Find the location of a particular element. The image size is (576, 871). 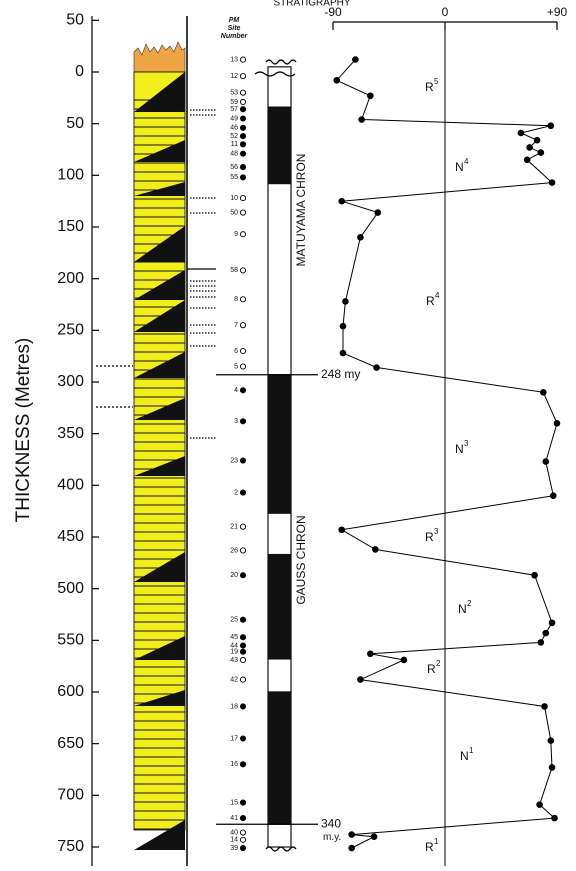

site-label: 50 is located at coordinates (234, 212).